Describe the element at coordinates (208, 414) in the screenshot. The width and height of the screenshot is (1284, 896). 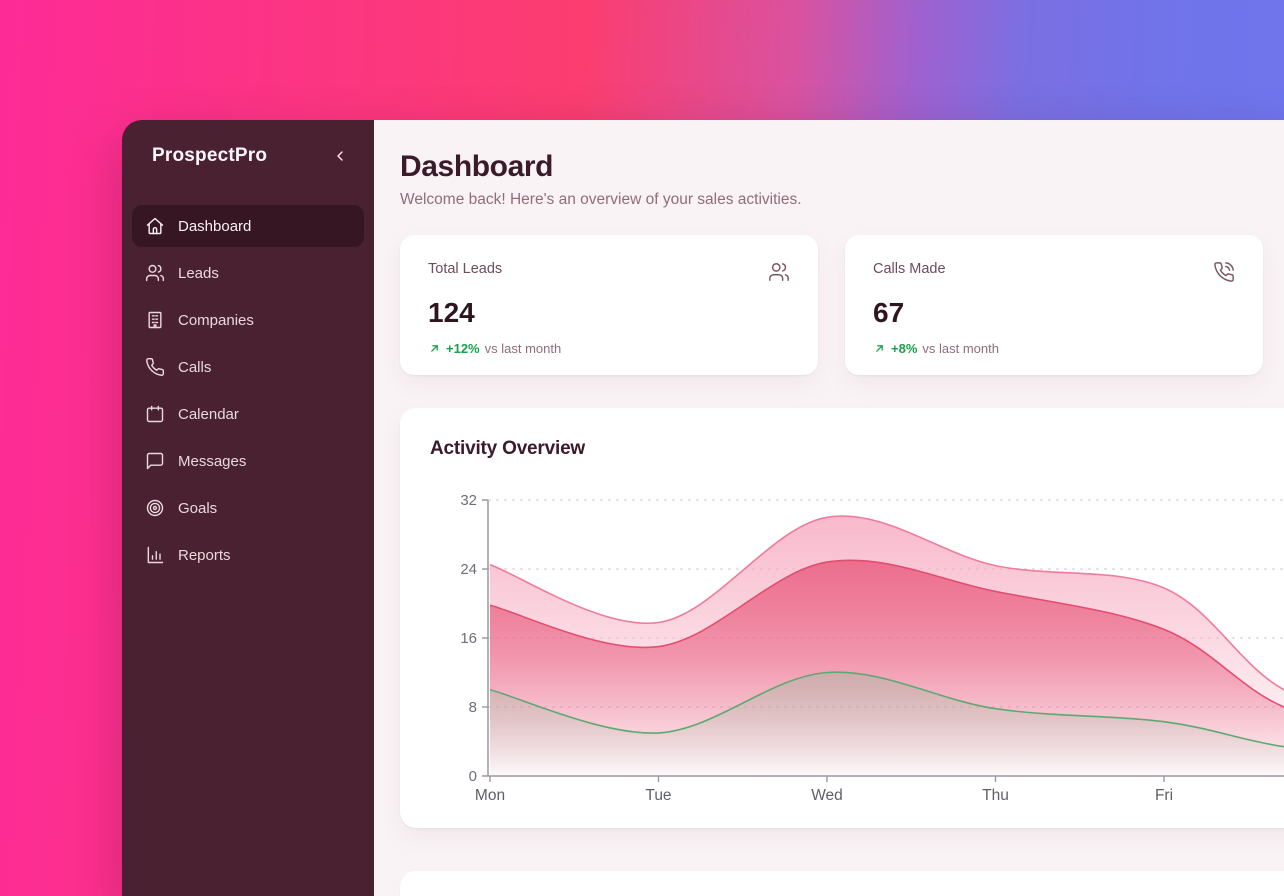
I see `sidebar-item-label: Calendar` at that location.